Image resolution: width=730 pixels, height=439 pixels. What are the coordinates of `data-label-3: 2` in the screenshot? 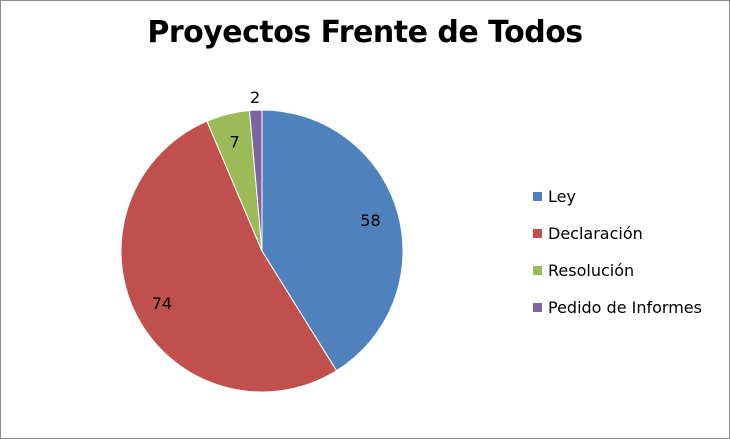 It's located at (255, 97).